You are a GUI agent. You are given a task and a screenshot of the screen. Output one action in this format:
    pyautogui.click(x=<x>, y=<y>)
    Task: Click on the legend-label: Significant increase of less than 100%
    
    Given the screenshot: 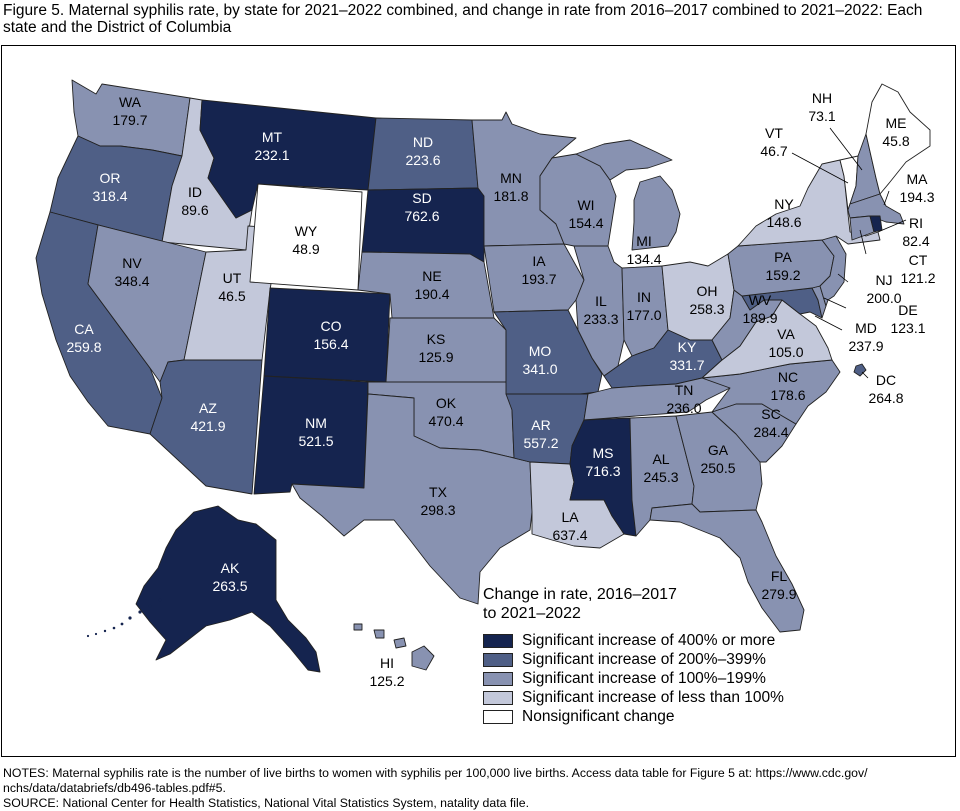 What is the action you would take?
    pyautogui.click(x=653, y=697)
    